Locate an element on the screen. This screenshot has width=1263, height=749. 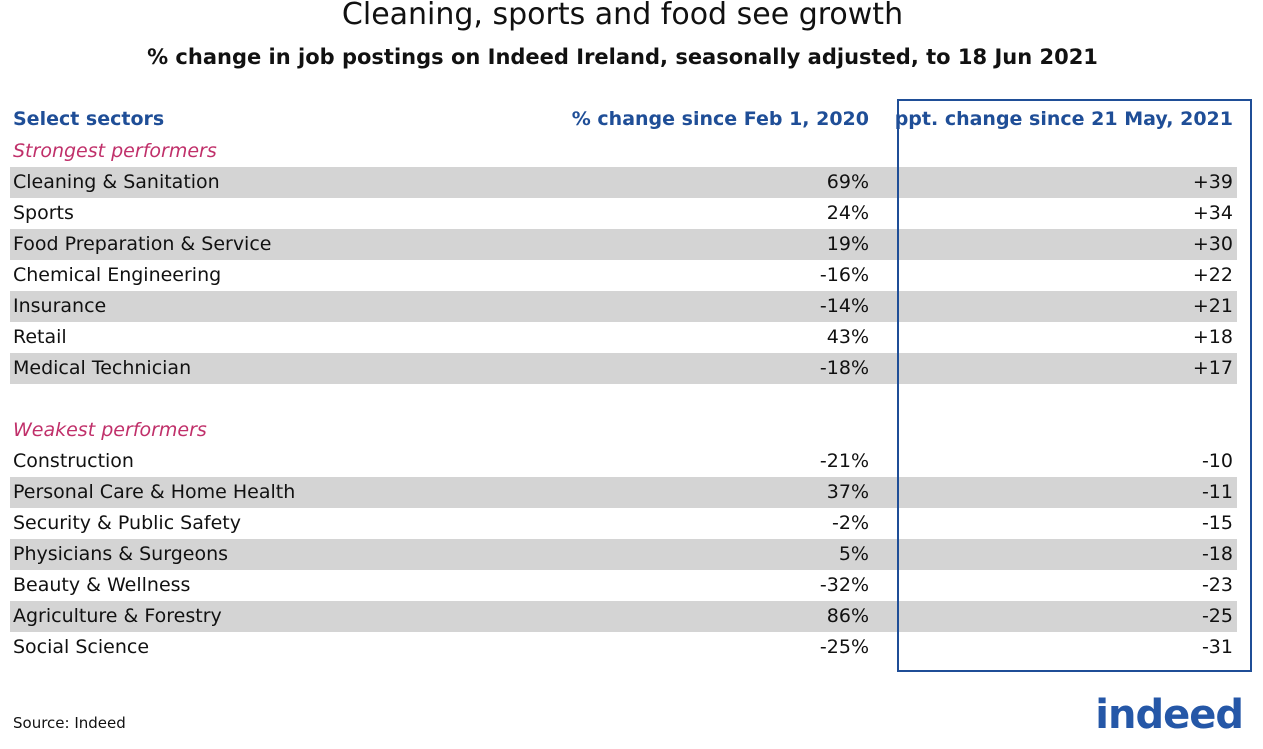
sector-name: Cleaning & Sanitation is located at coordinates (116, 182).